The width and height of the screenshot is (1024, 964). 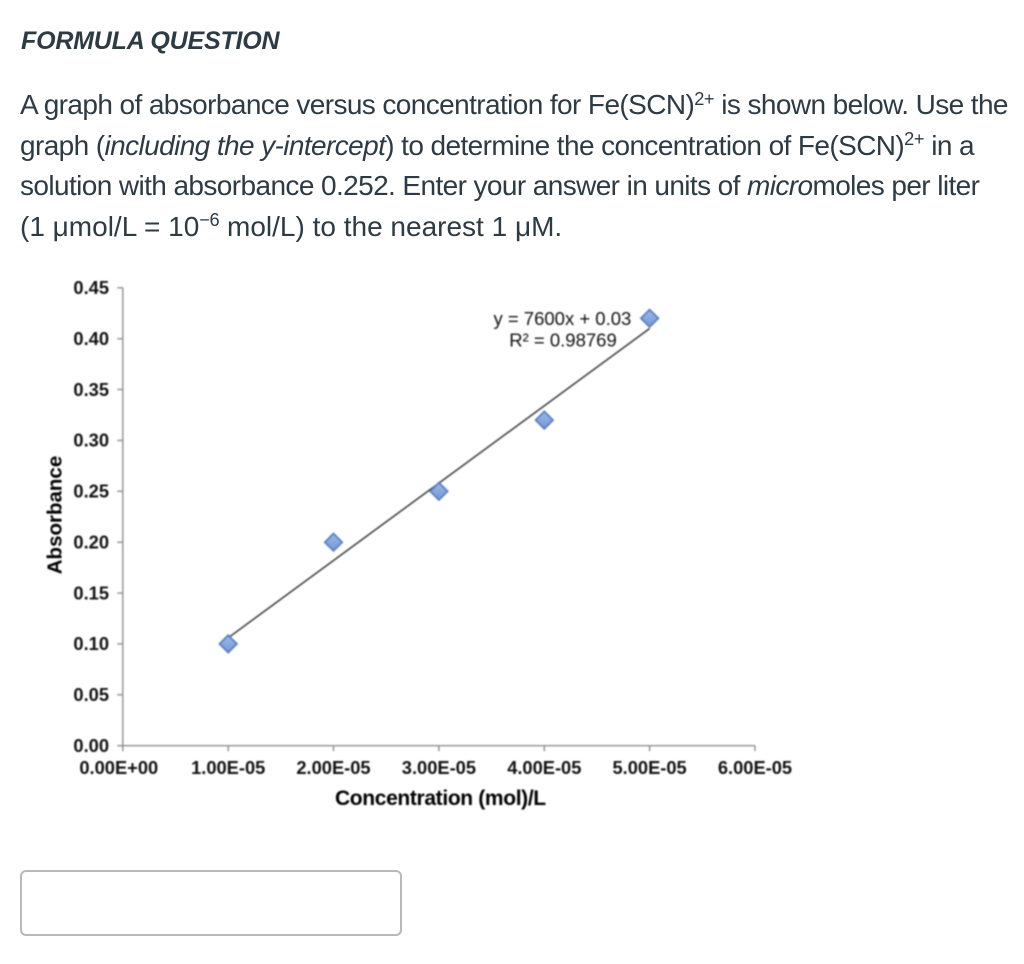 What do you see at coordinates (333, 767) in the screenshot?
I see `svg-text: 2.00E-05` at bounding box center [333, 767].